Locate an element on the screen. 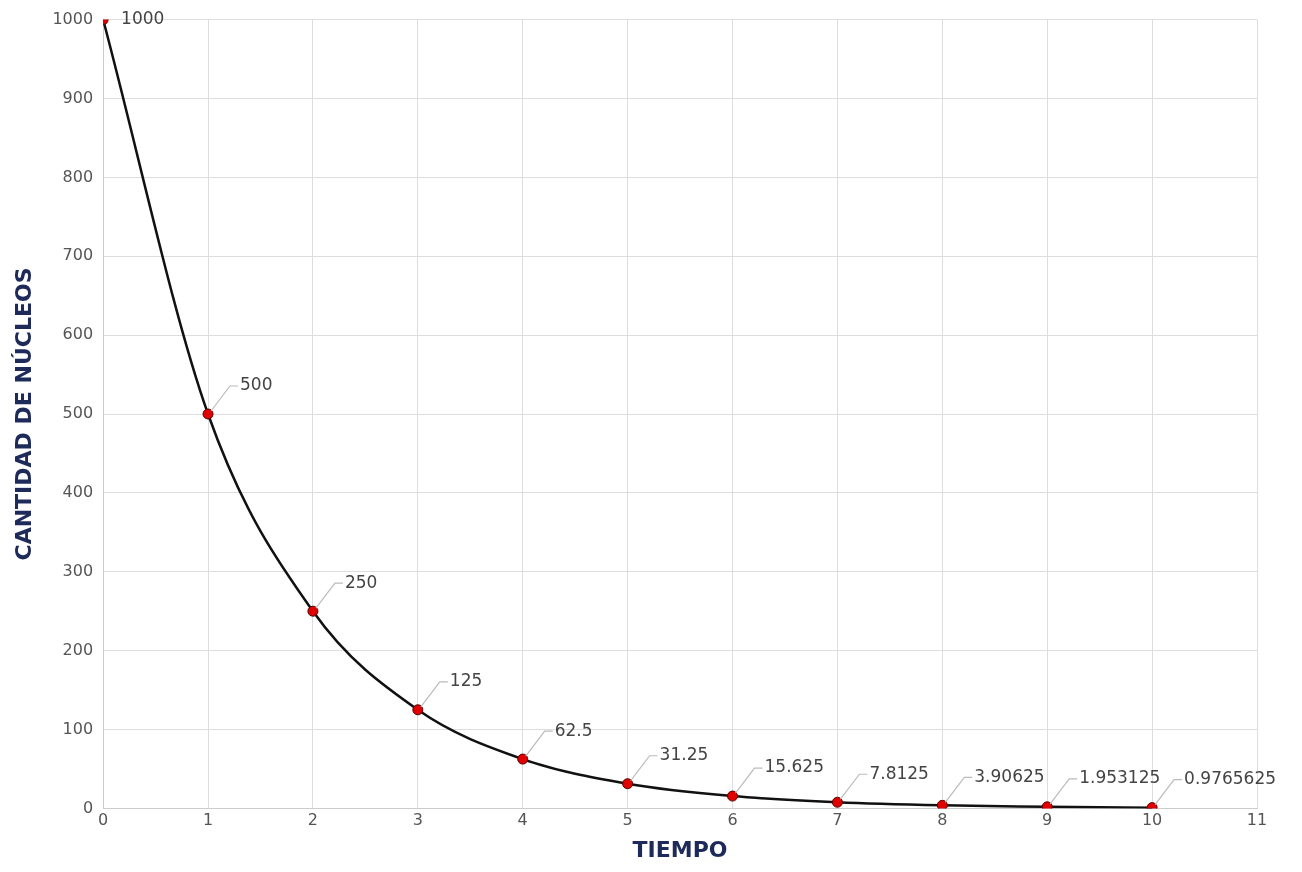 The width and height of the screenshot is (1302, 872). y-tick-label: 700 is located at coordinates (78, 255).